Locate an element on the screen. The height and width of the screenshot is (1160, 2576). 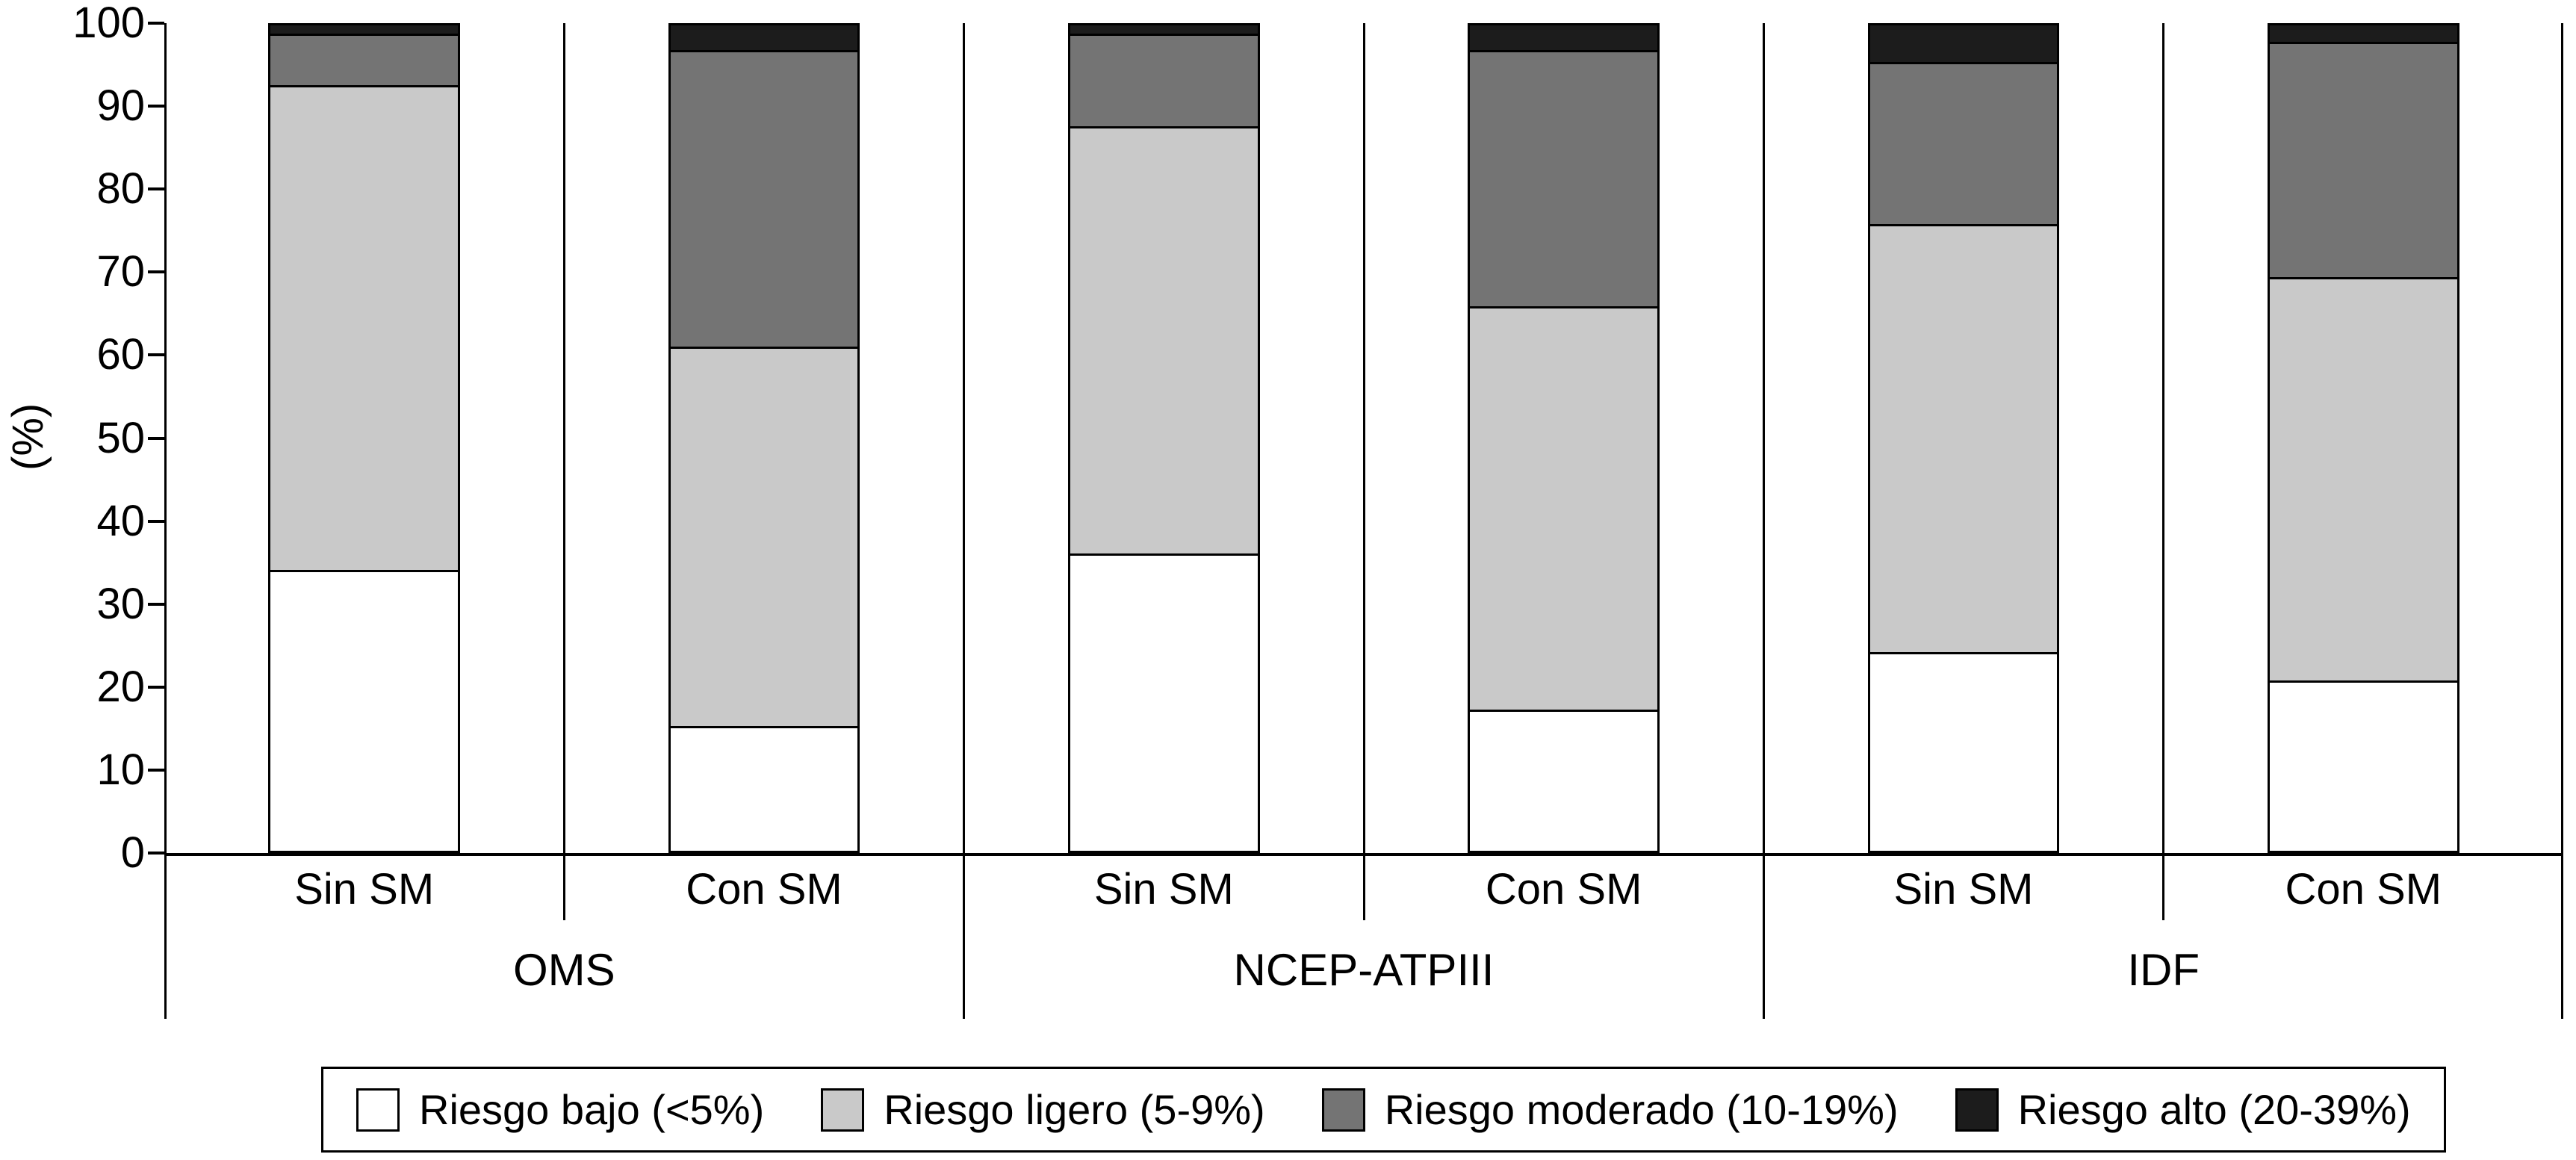
legend-label: Riesgo ligero (5-9%) is located at coordinates (1075, 1109).